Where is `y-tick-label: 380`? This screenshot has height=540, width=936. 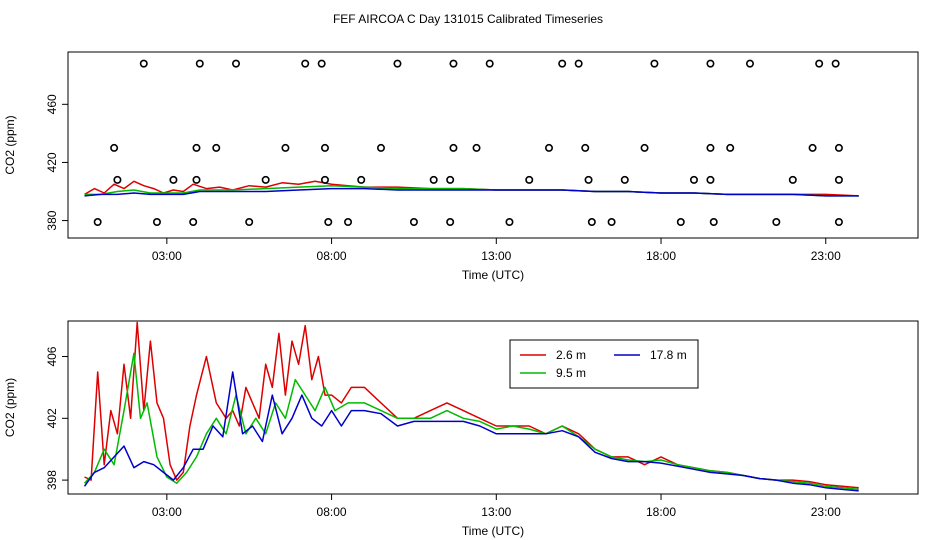
y-tick-label: 380 is located at coordinates (52, 220).